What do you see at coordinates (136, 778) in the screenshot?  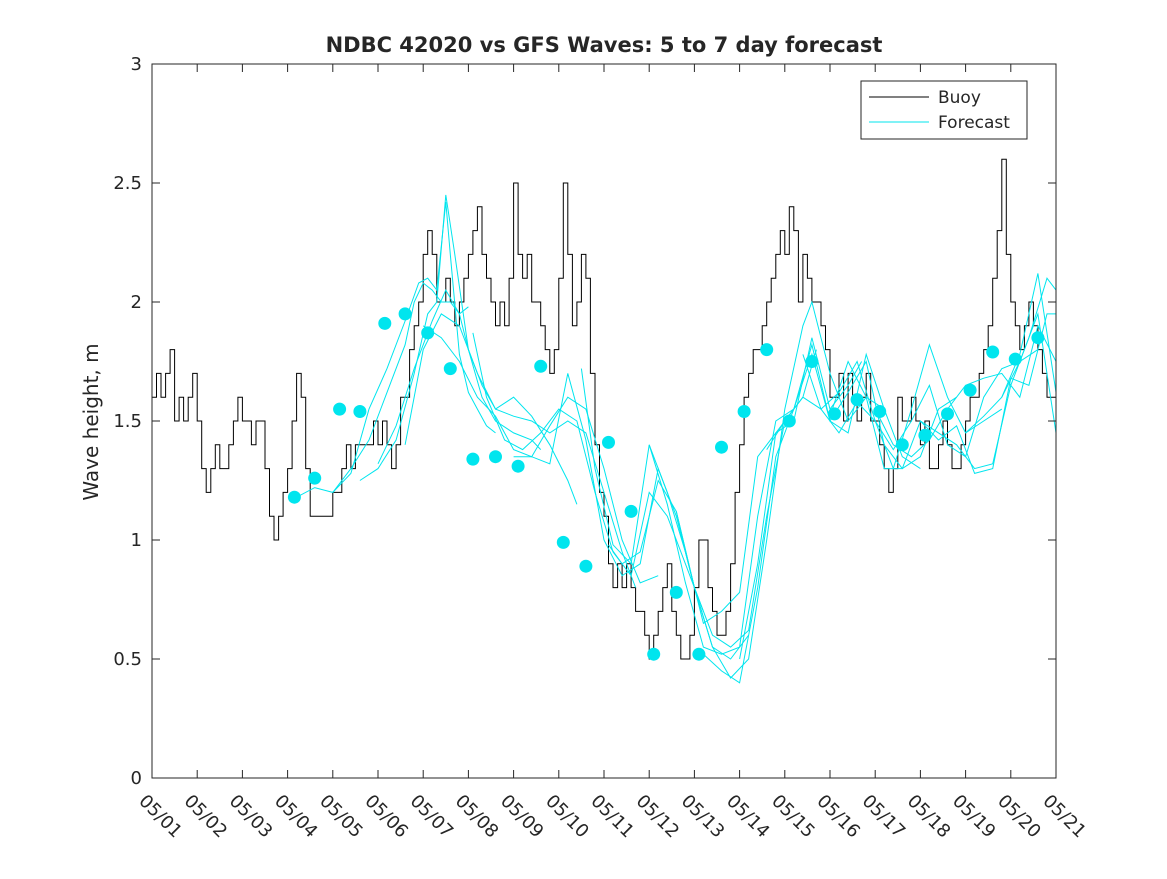 I see `y-tick-label: 0` at bounding box center [136, 778].